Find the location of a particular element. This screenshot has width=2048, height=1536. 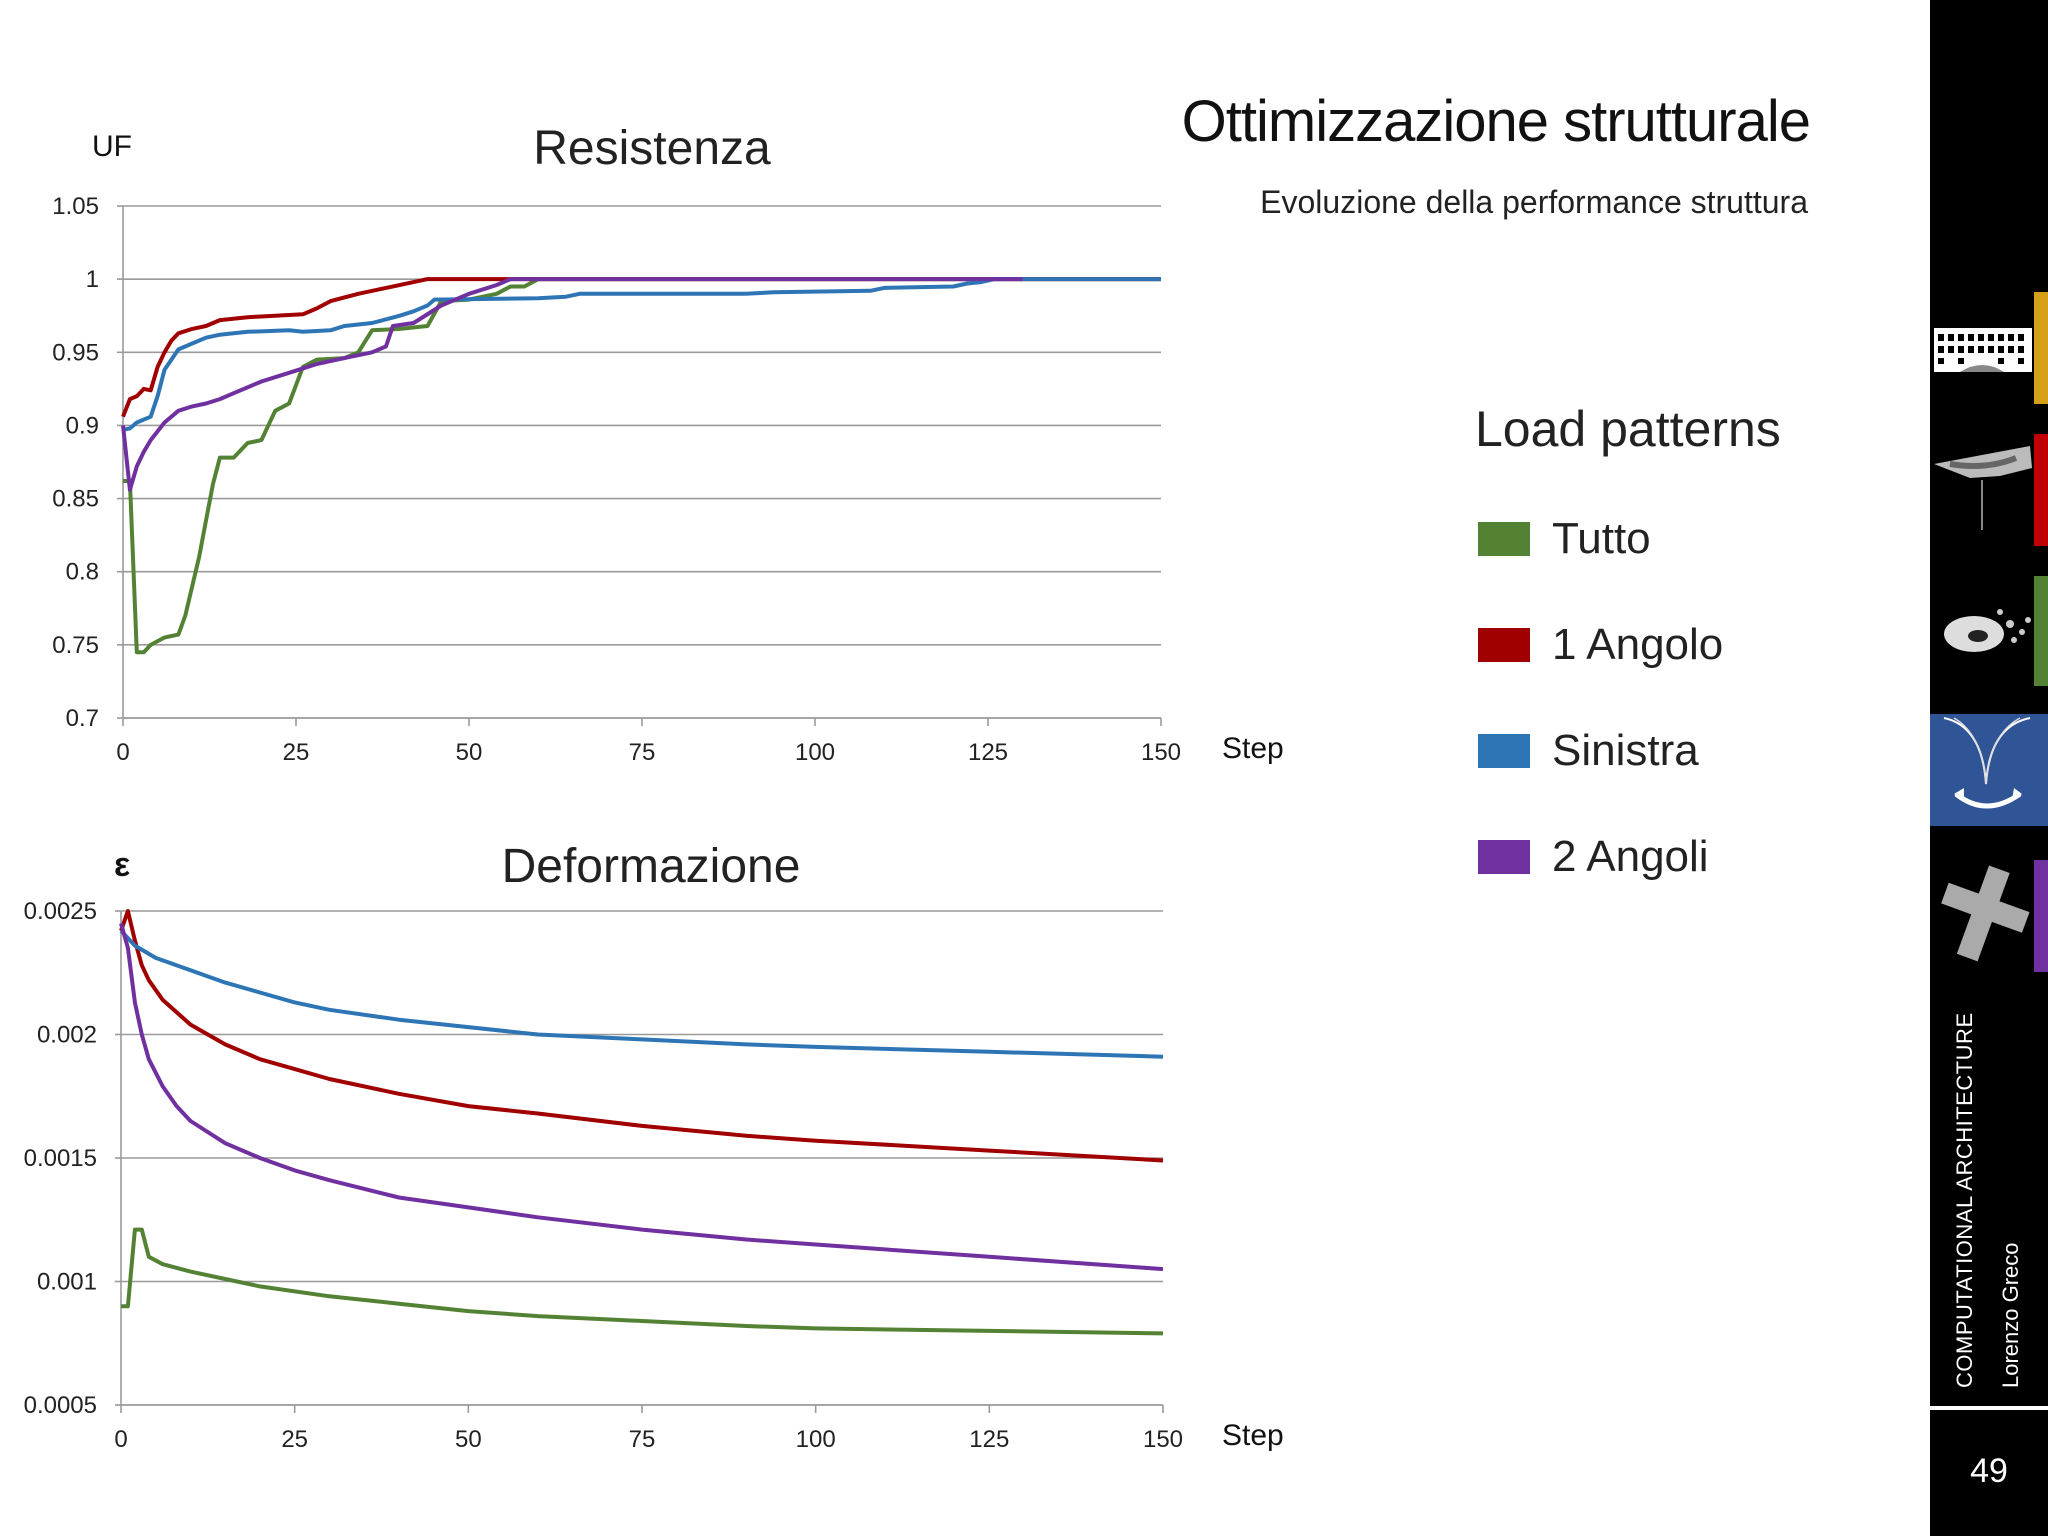

y-tick-label: 0.85 is located at coordinates (75, 499).